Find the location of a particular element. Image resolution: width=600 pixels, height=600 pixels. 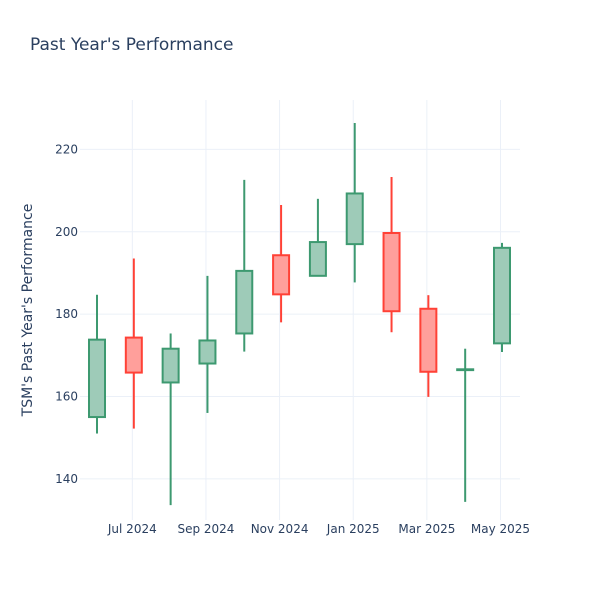

y-tick-label: 140 is located at coordinates (66, 479).